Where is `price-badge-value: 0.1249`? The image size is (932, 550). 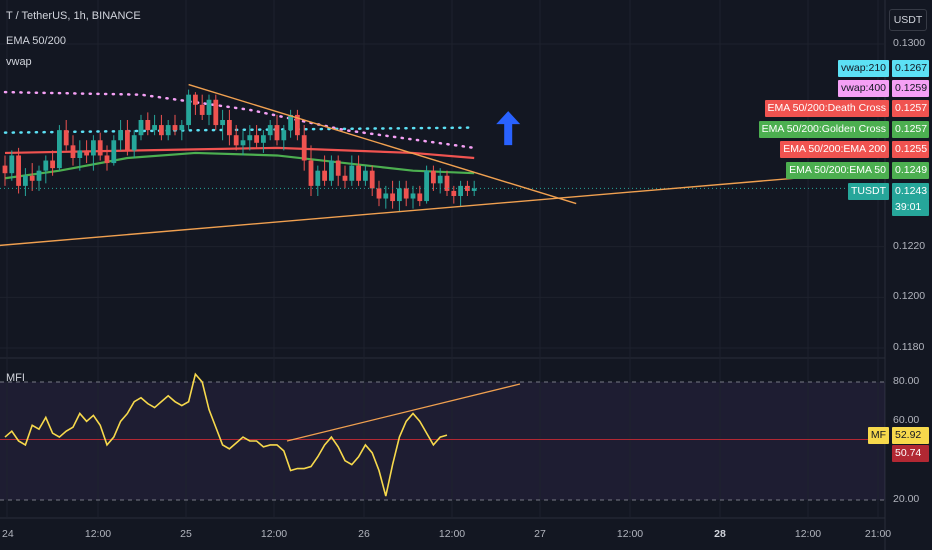 price-badge-value: 0.1249 is located at coordinates (910, 170).